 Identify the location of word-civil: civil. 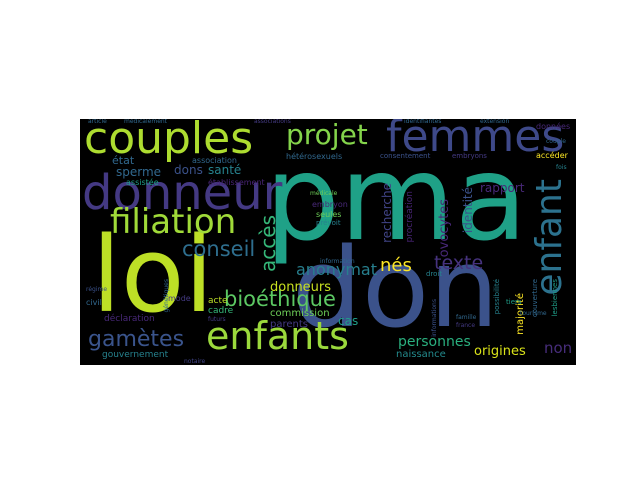
(94, 302).